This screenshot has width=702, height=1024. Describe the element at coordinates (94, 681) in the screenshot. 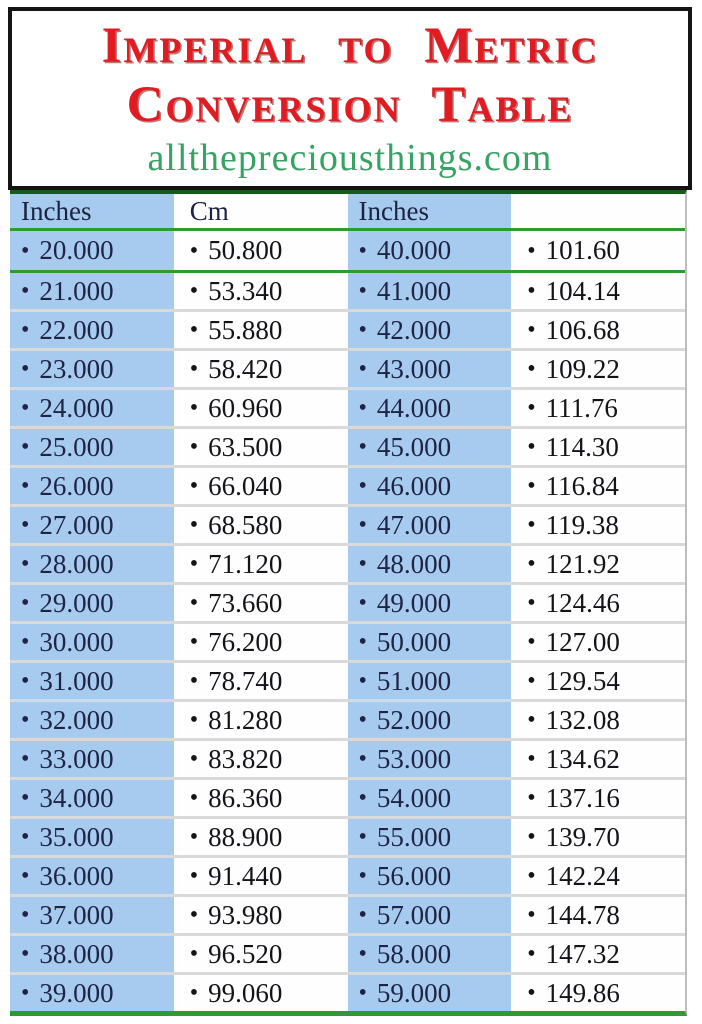

I see `inches-cell: • 31.000` at that location.